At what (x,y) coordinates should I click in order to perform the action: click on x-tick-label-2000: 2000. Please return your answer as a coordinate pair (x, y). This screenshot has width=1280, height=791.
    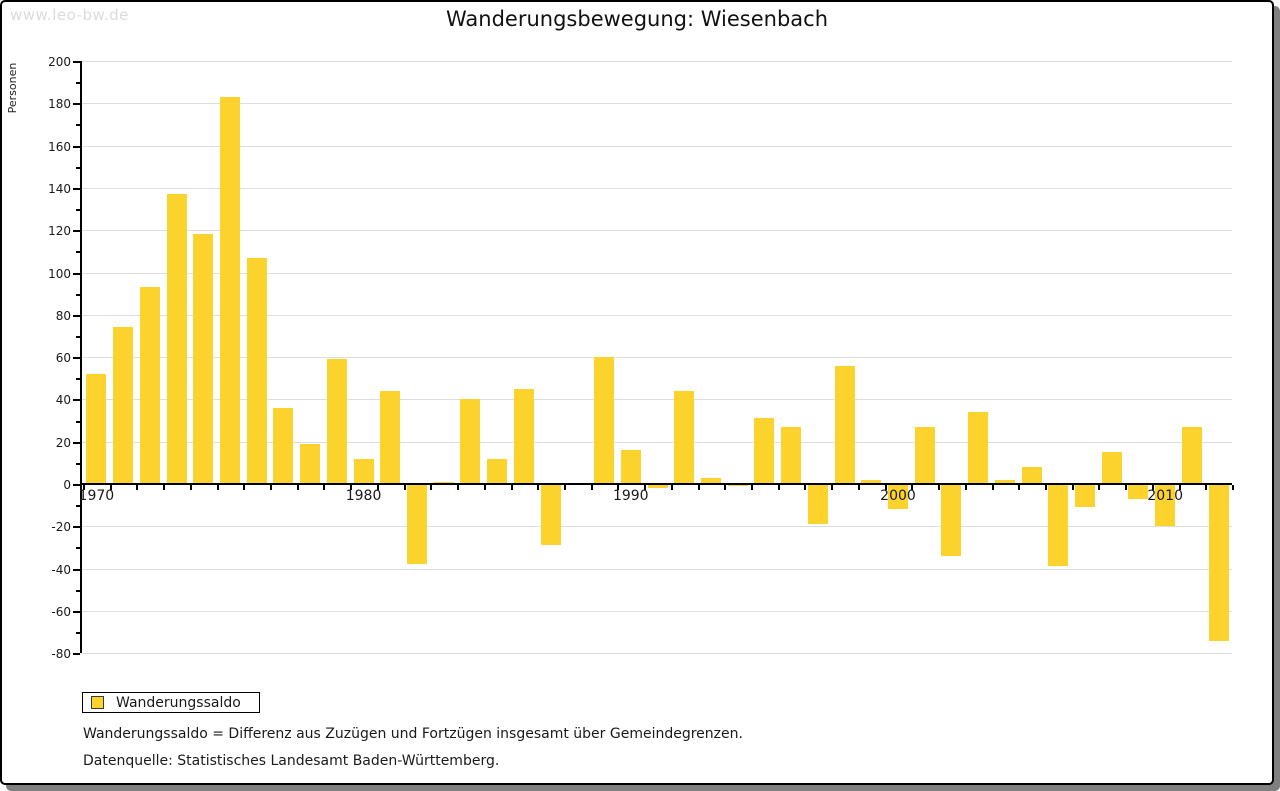
    Looking at the image, I should click on (898, 496).